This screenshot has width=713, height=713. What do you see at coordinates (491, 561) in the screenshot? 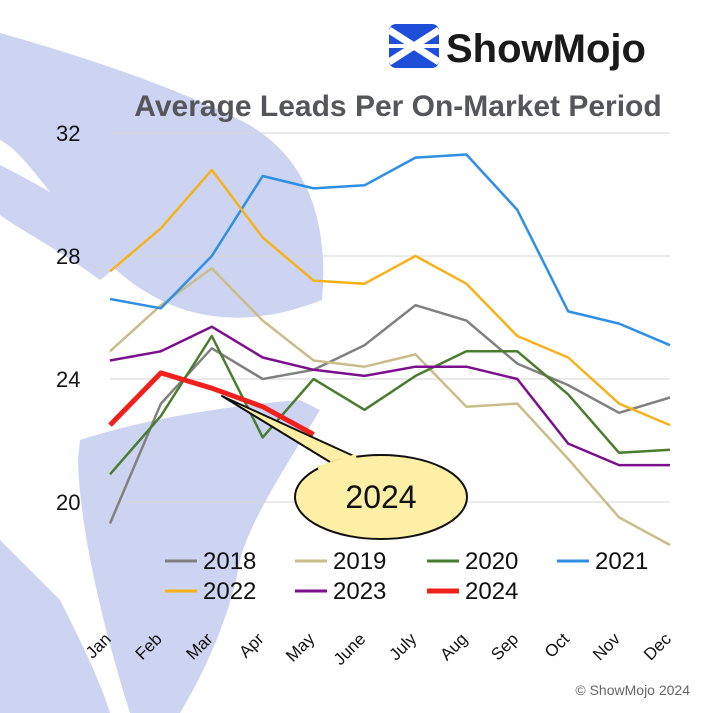
I see `legend-label-2020: 2020` at bounding box center [491, 561].